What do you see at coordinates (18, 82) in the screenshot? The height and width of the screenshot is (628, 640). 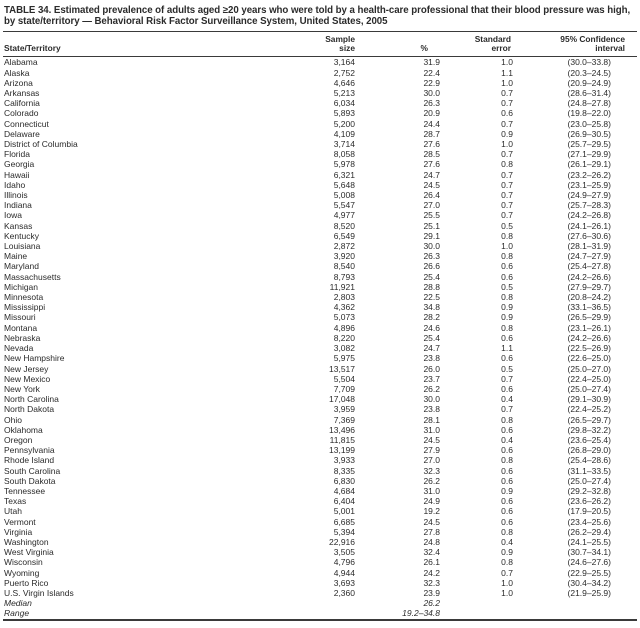 I see `state-territory-name: Arizona` at bounding box center [18, 82].